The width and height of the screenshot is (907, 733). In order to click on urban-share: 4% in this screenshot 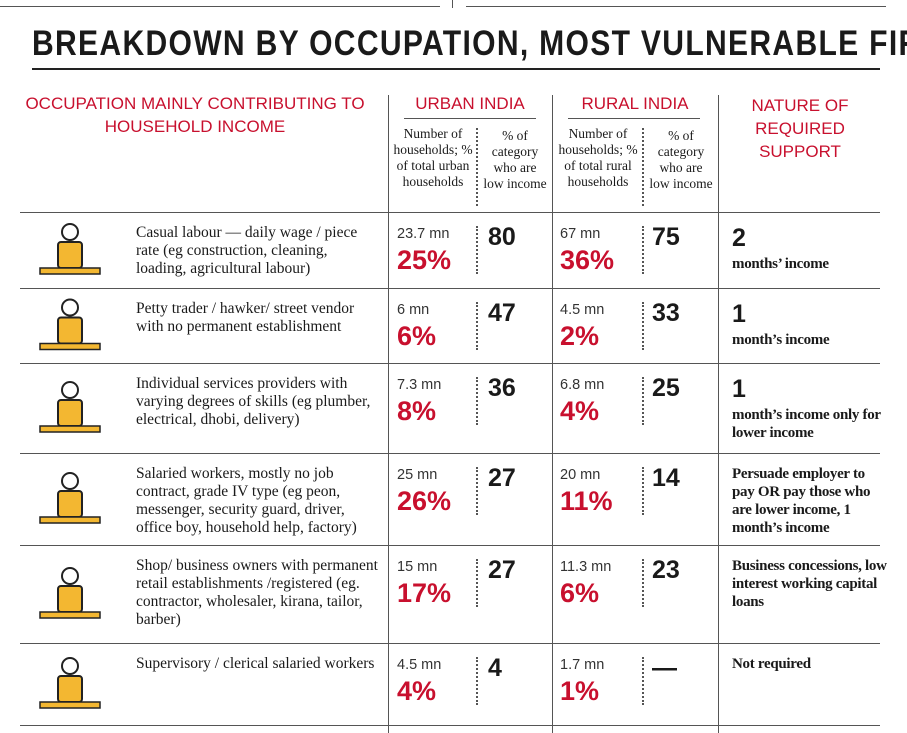, I will do `click(417, 691)`.